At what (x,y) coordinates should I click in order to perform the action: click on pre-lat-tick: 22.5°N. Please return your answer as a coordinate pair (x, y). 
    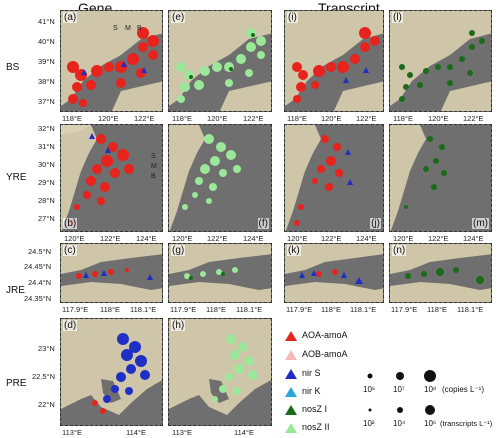
    Looking at the image, I should click on (44, 376).